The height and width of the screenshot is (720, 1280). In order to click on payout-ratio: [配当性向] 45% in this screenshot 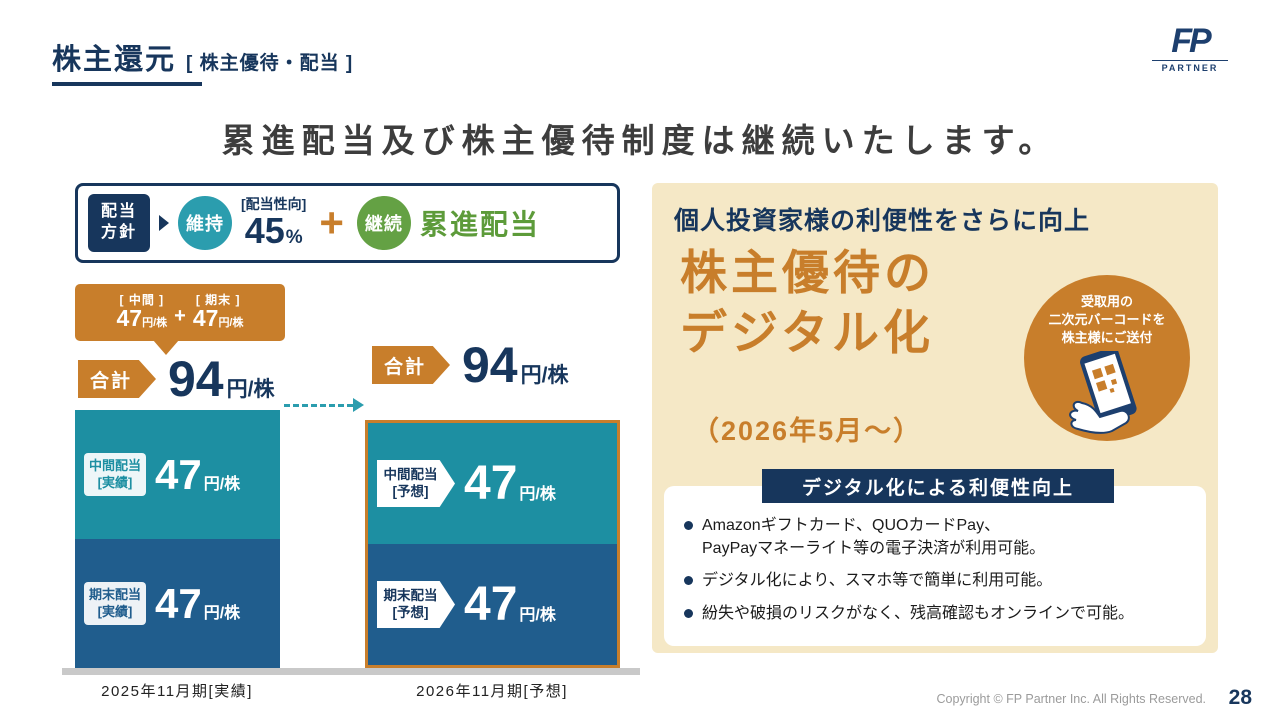, I will do `click(273, 223)`.